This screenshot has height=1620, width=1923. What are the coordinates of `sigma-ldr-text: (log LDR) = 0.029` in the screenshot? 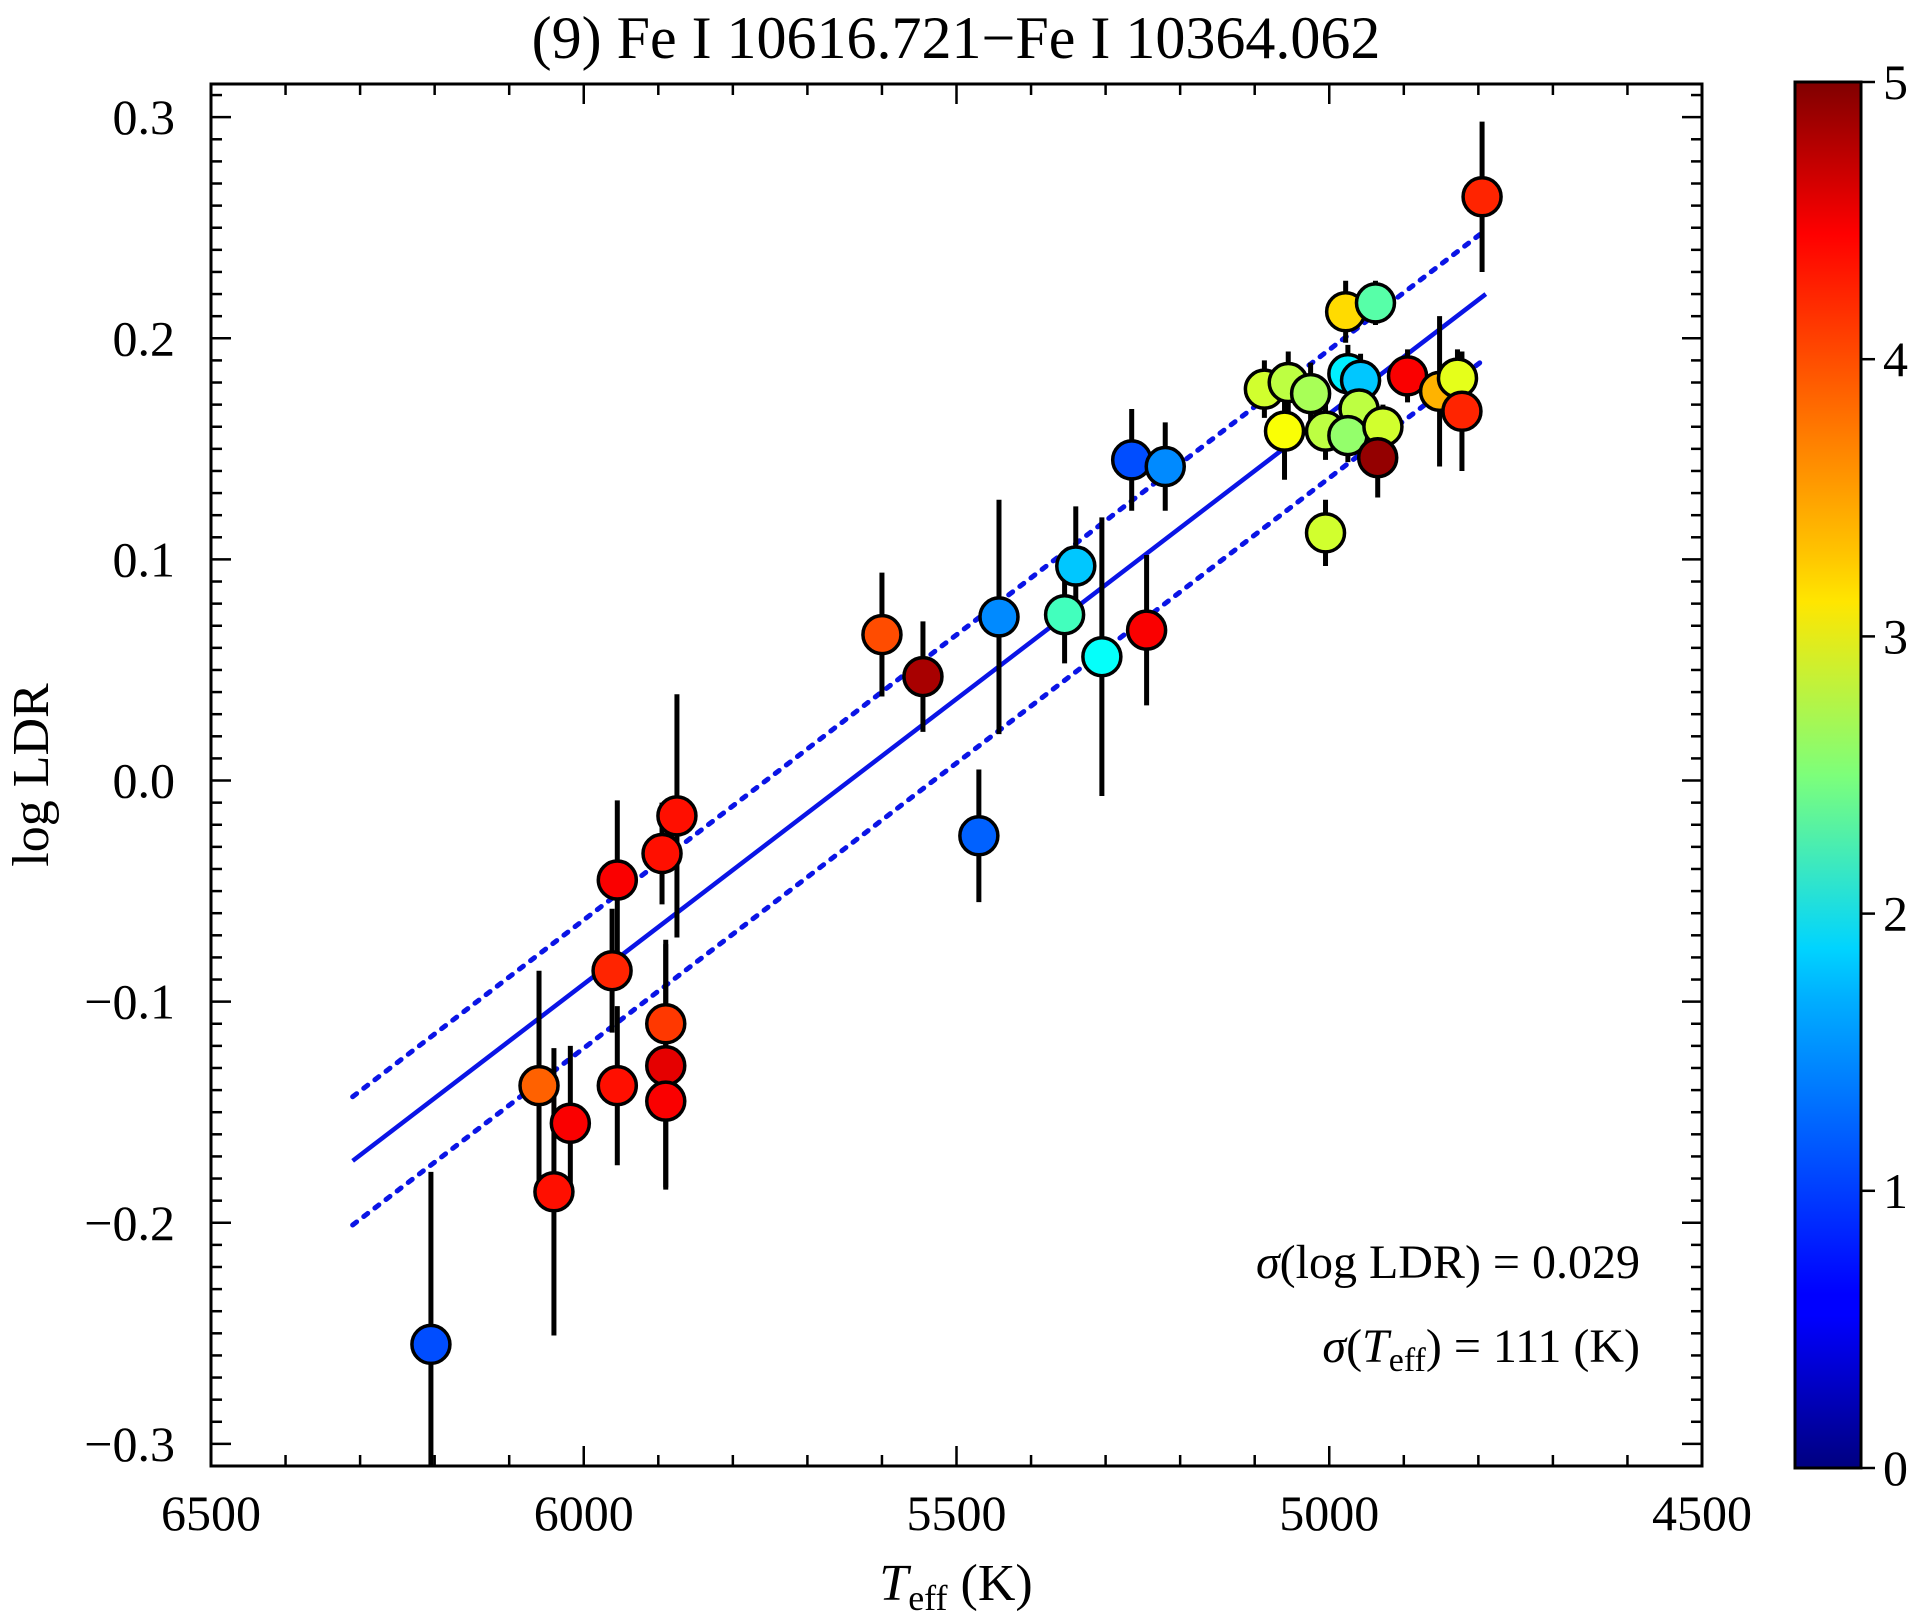 It's located at (1460, 1262).